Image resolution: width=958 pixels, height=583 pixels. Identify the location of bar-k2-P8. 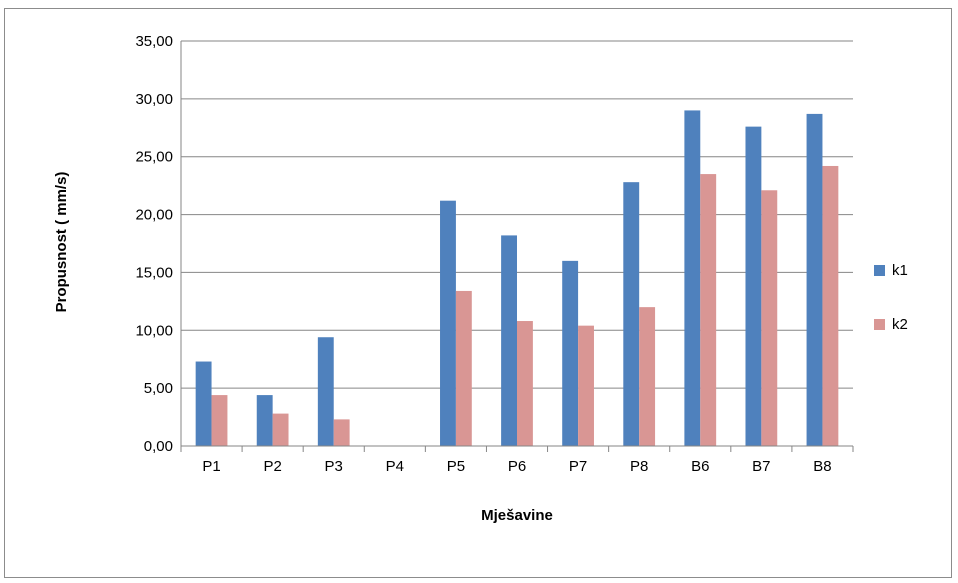
(647, 376).